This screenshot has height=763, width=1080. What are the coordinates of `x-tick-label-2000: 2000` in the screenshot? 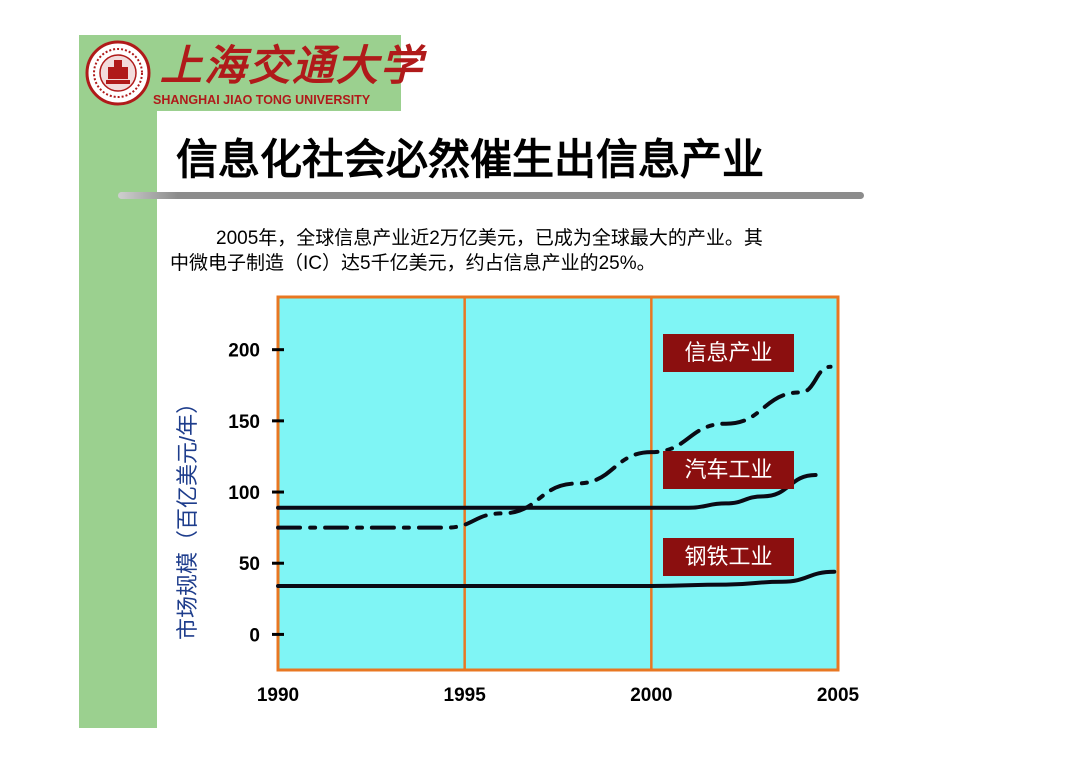 It's located at (651, 695).